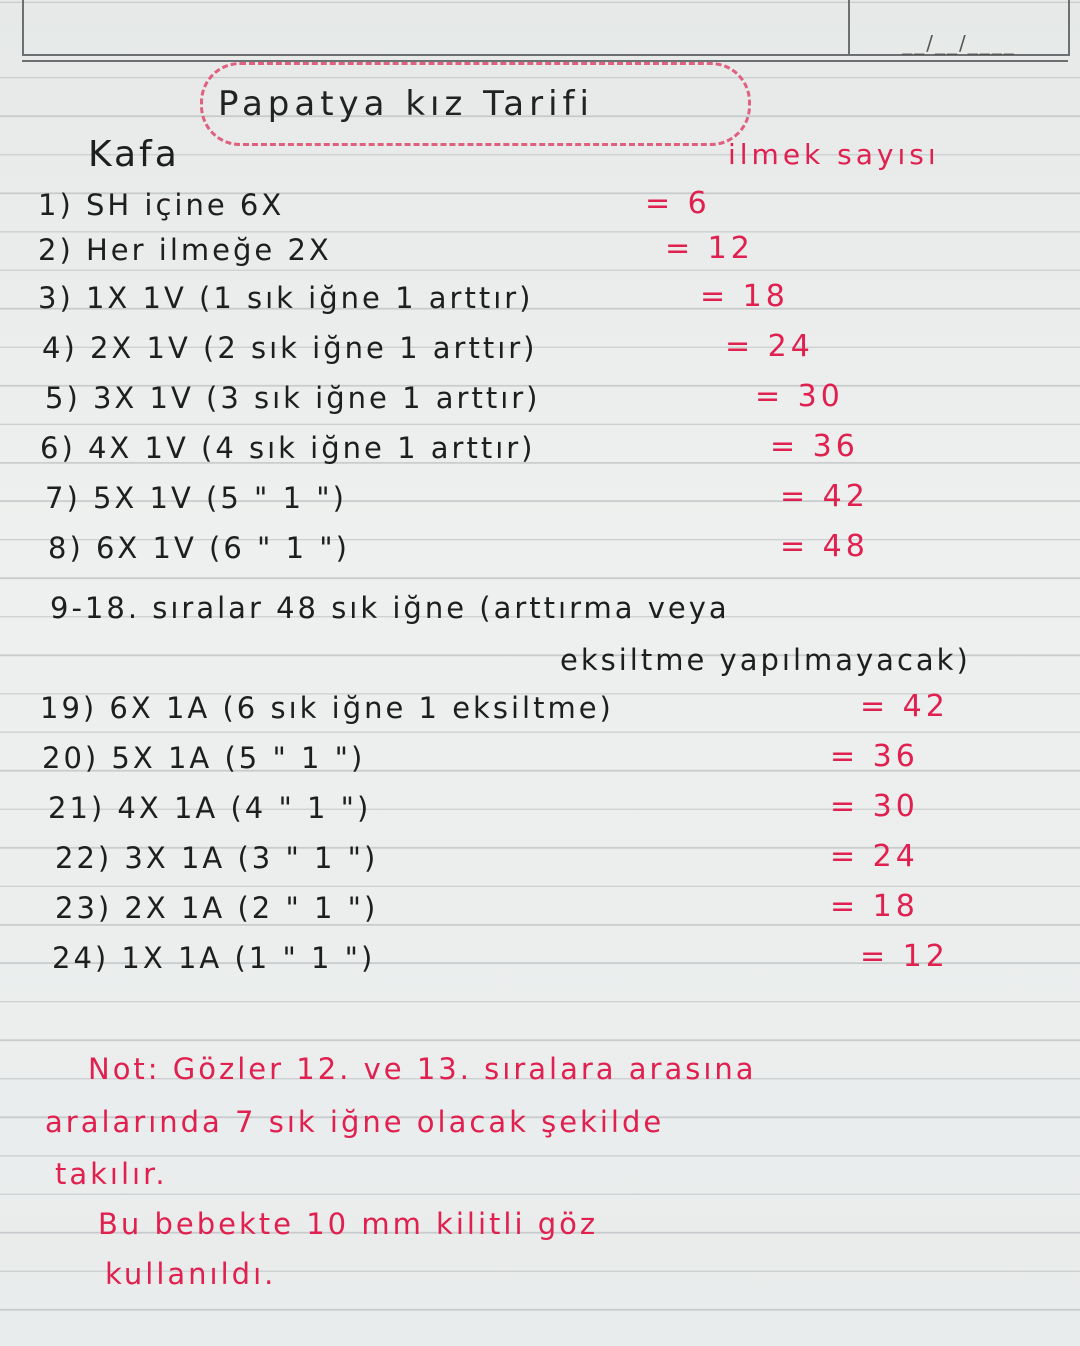 The height and width of the screenshot is (1346, 1080). I want to click on row-instruction: 22) 3X 1A (3 " 1 "), so click(217, 858).